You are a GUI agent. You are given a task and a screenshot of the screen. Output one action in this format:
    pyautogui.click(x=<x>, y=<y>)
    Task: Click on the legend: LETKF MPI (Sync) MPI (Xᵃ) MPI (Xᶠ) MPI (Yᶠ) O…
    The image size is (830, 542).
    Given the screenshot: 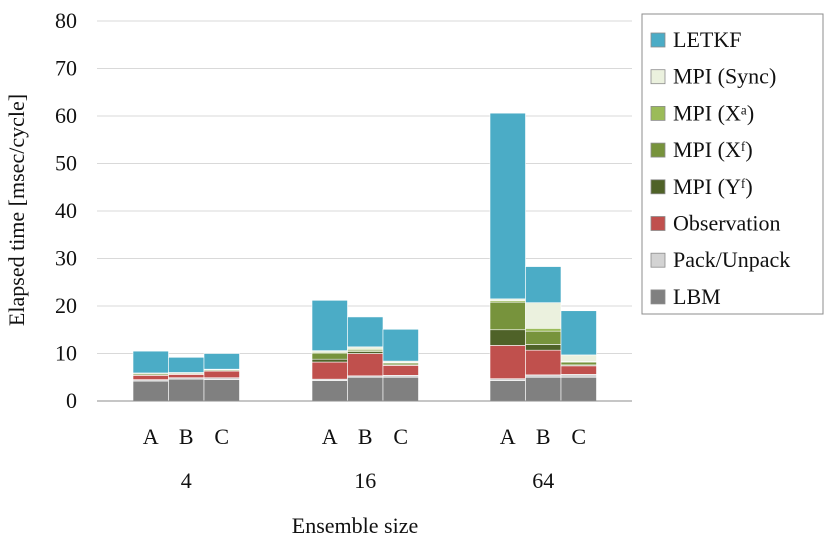 What is the action you would take?
    pyautogui.click(x=732, y=164)
    